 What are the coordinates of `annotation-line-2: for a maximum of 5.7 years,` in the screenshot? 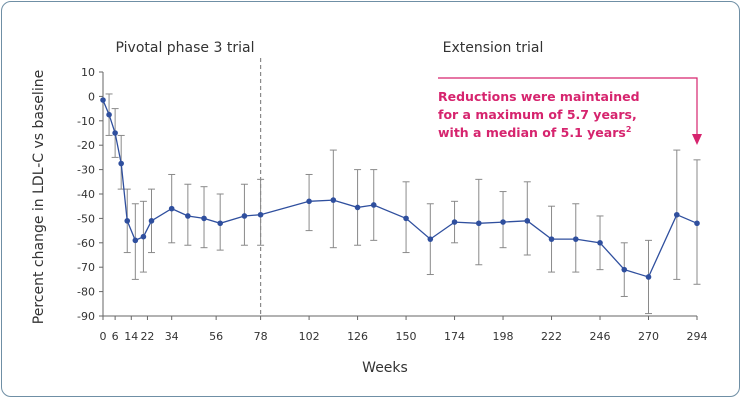 It's located at (537, 114).